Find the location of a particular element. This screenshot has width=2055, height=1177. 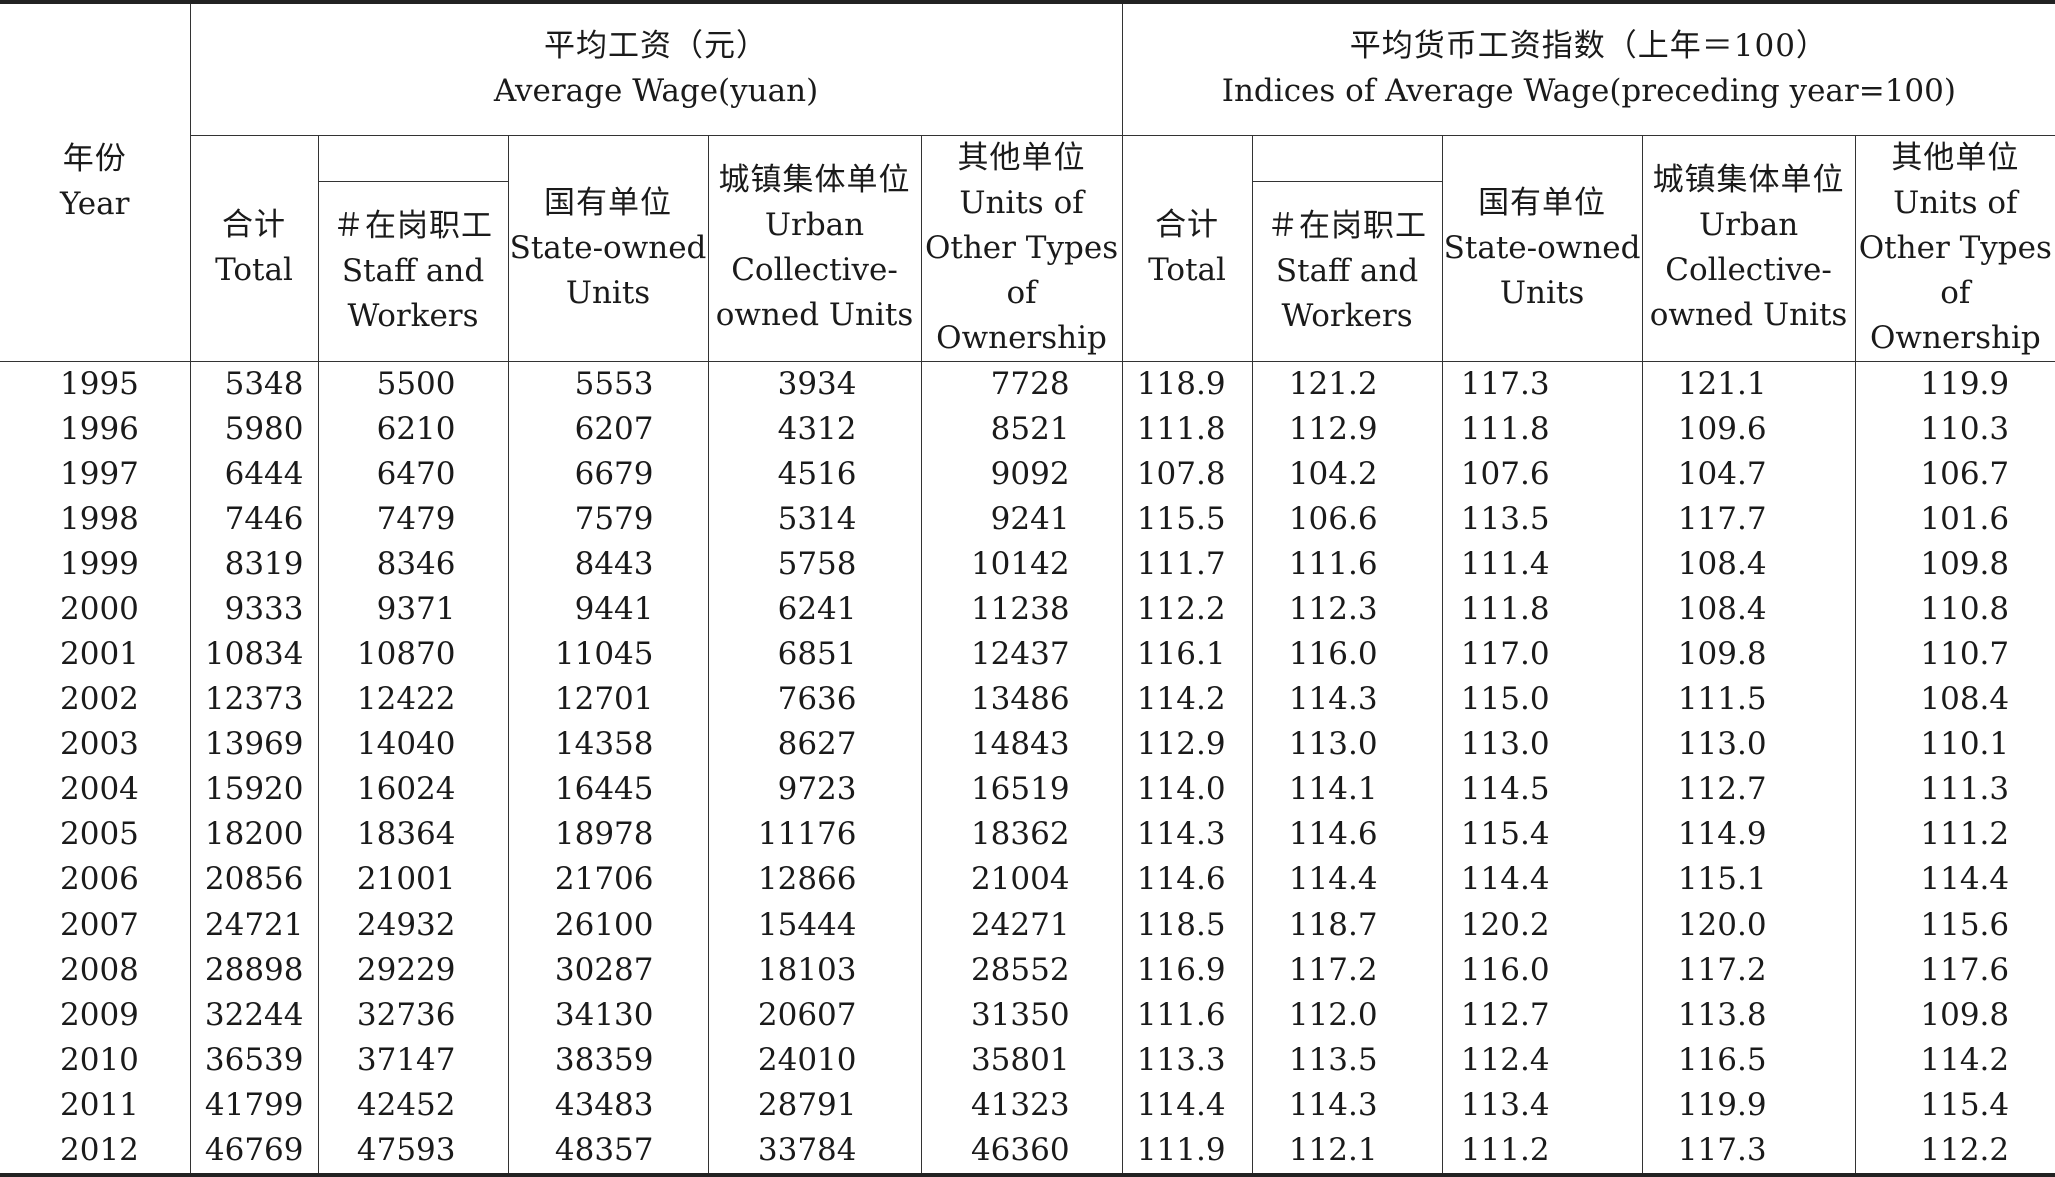

total-index-cell: 114.3 is located at coordinates (1187, 835).